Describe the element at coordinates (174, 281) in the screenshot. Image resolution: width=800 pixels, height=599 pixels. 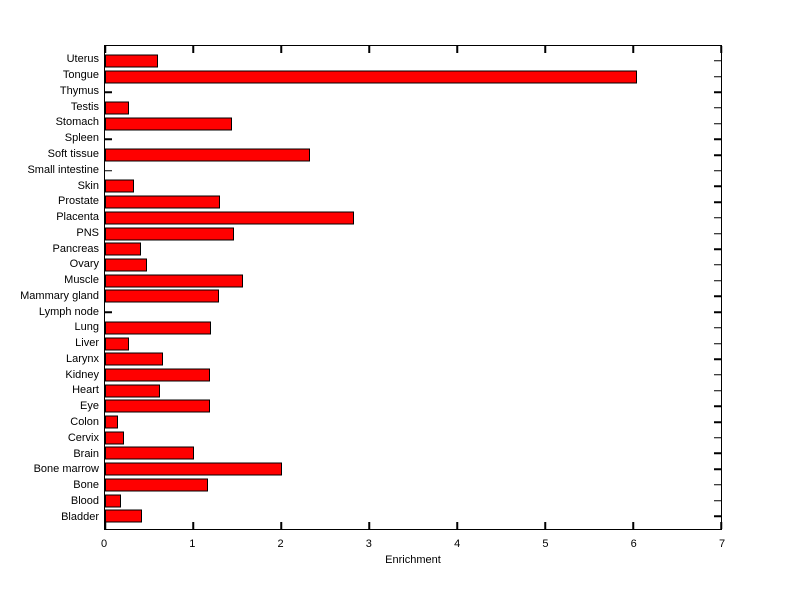
I see `bar-muscle` at that location.